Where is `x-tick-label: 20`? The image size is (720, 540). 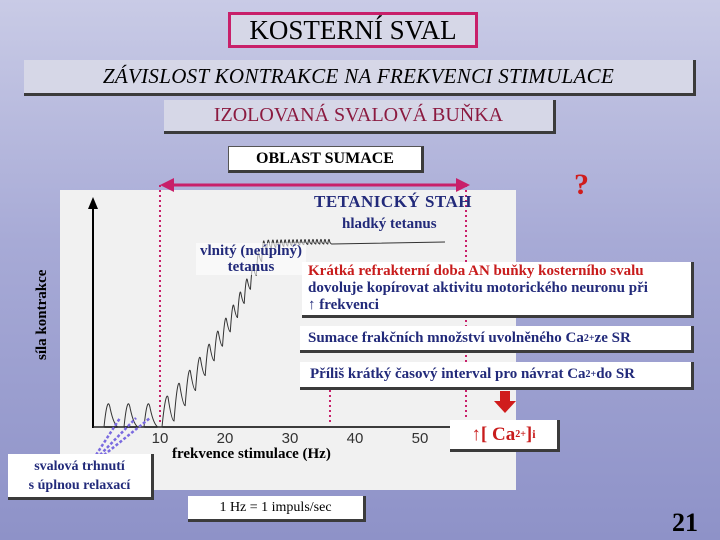
x-tick-label: 20 is located at coordinates (225, 438).